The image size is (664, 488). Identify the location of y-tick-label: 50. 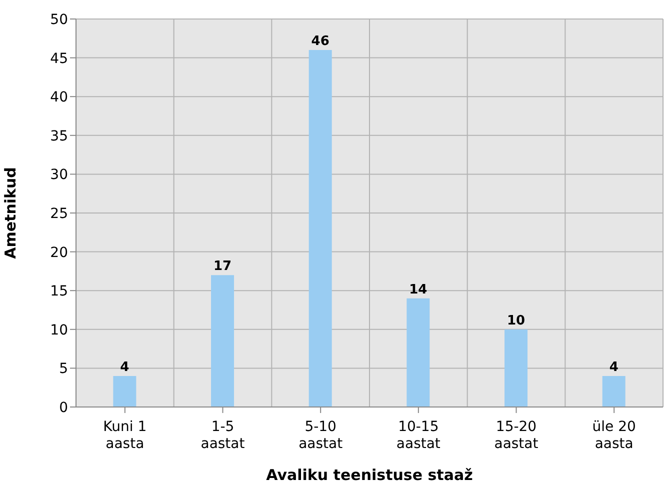
(59, 20).